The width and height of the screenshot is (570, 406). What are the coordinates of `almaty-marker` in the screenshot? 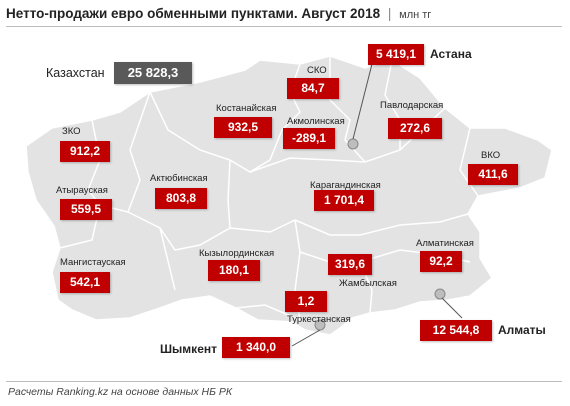 It's located at (440, 294).